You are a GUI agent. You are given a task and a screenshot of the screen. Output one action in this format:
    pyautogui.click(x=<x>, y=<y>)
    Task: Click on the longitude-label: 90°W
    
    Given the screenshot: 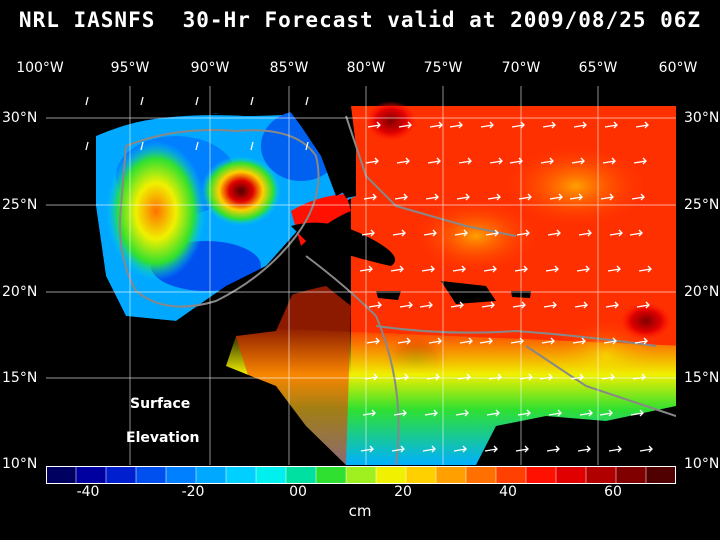 What is the action you would take?
    pyautogui.click(x=210, y=68)
    